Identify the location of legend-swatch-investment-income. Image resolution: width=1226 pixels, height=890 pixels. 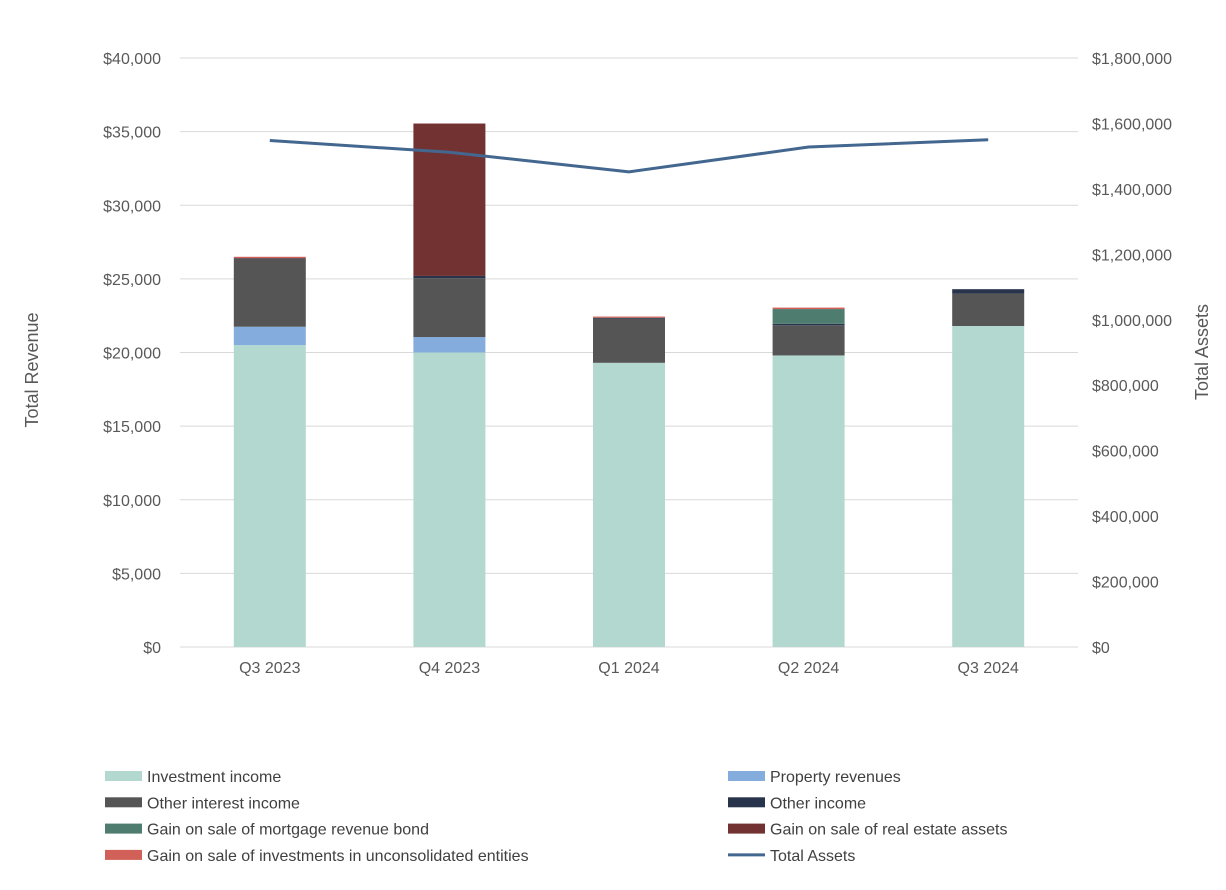
(123, 776).